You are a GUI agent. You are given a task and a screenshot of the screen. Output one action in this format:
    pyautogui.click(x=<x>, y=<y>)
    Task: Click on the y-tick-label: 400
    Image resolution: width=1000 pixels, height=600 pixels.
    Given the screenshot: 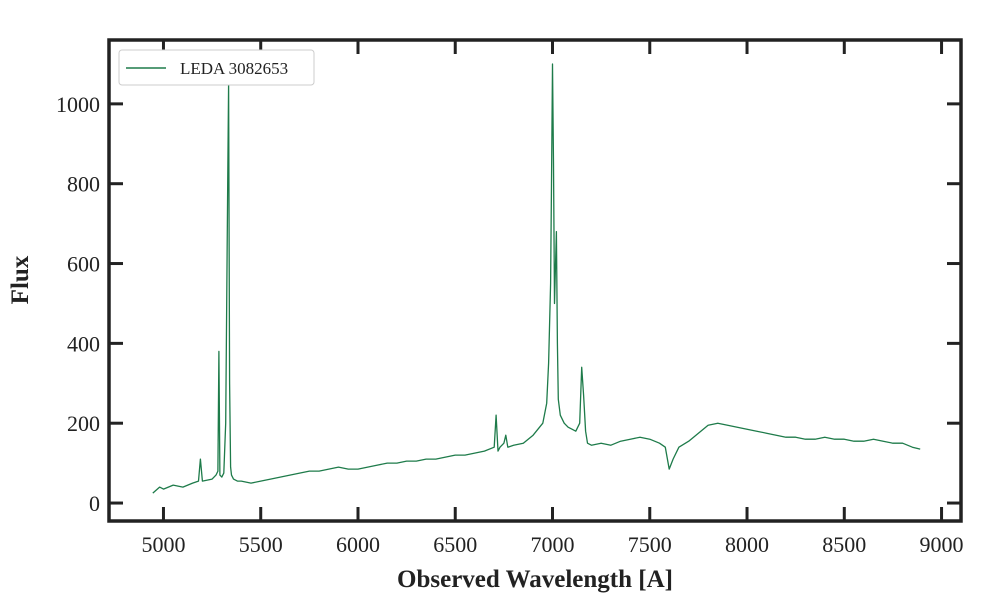 What is the action you would take?
    pyautogui.click(x=83, y=343)
    